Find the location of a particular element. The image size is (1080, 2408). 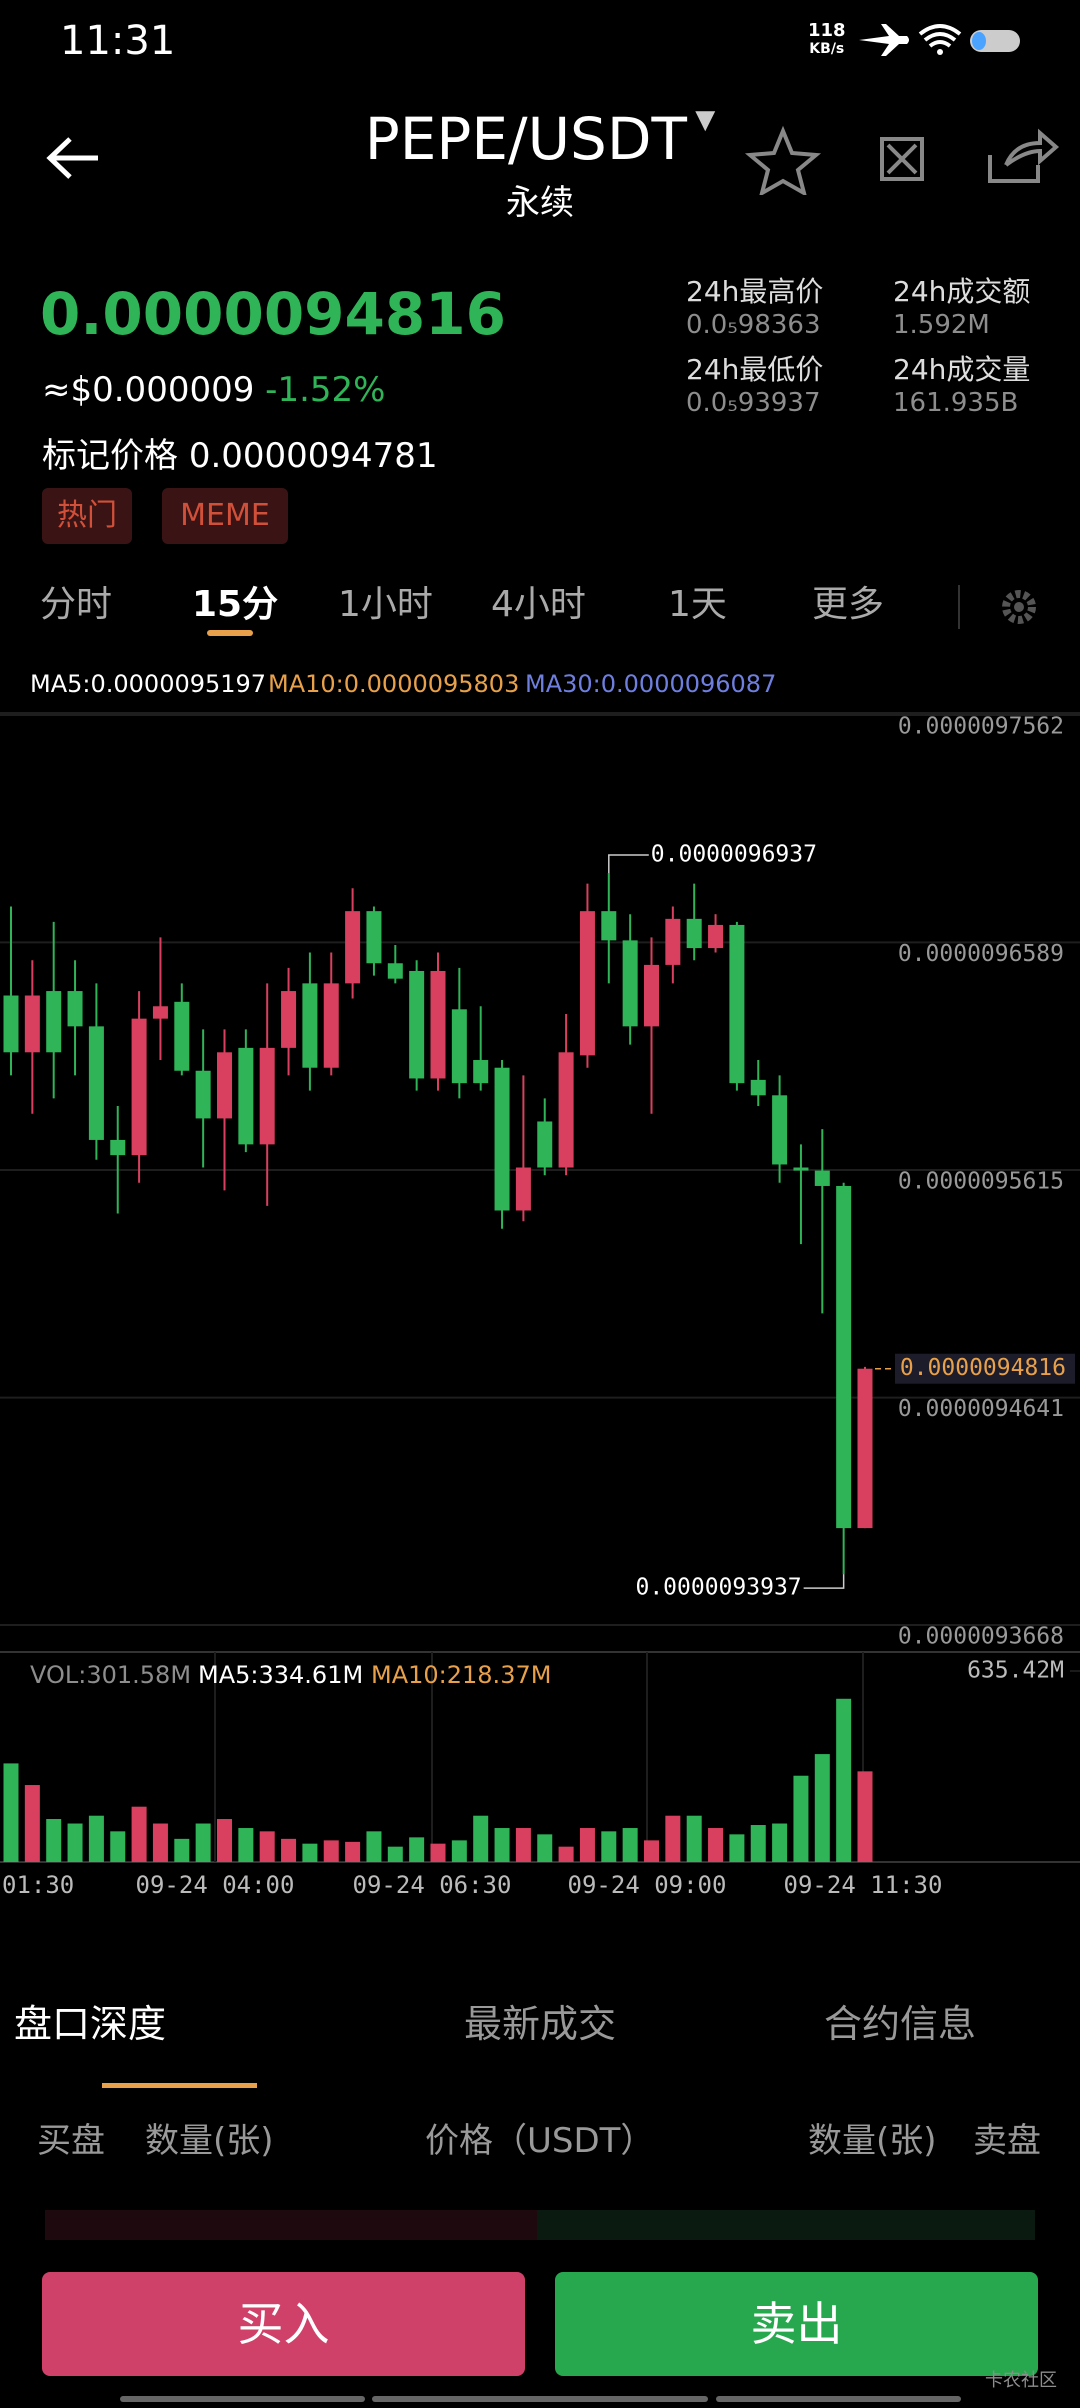

stat-value: 1.592M is located at coordinates (941, 325).